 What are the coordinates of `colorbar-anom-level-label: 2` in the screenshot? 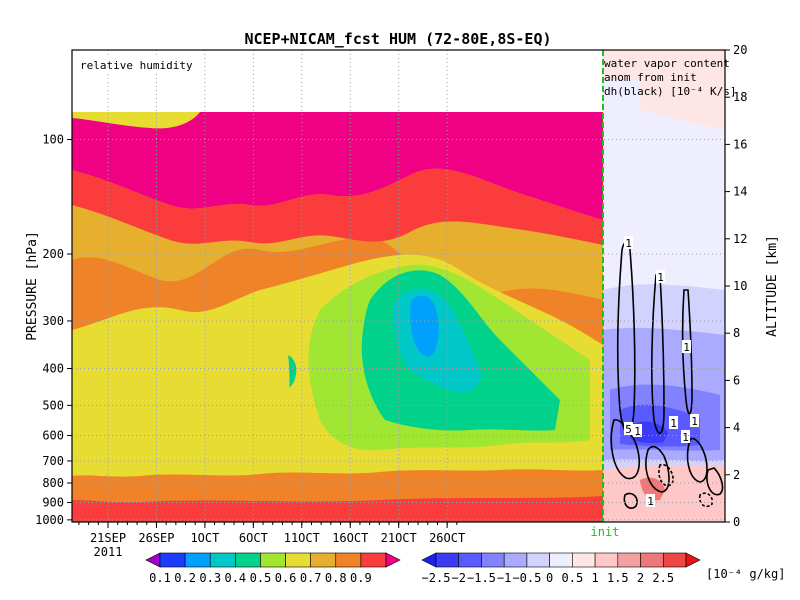 It's located at (640, 578).